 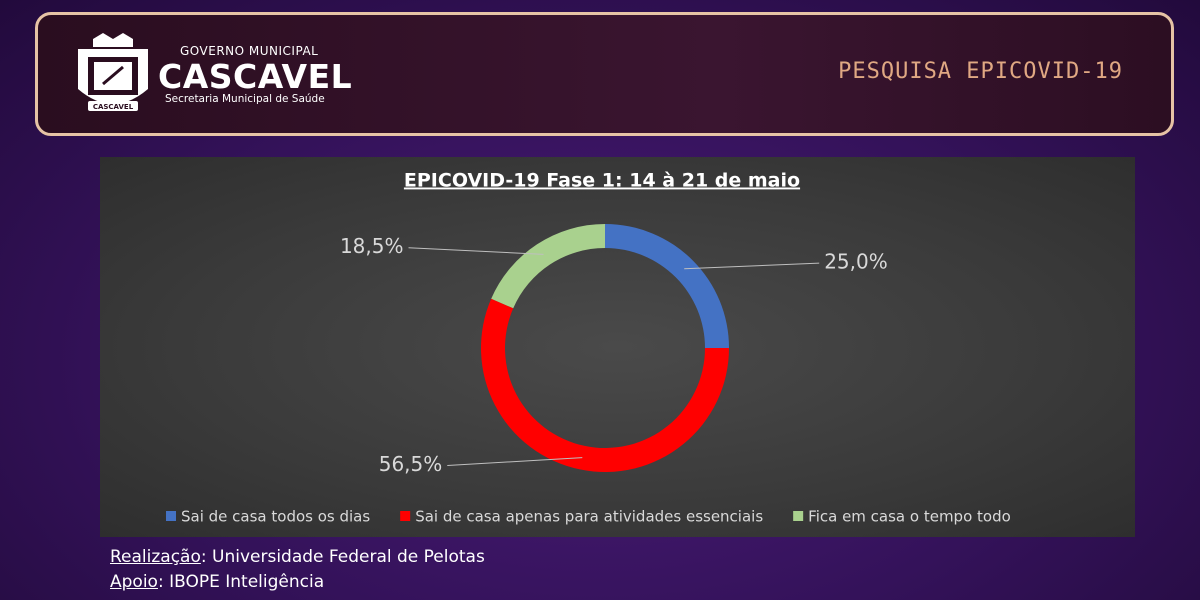 What do you see at coordinates (980, 71) in the screenshot?
I see `header-title: PESQUISA EPICOVID-19` at bounding box center [980, 71].